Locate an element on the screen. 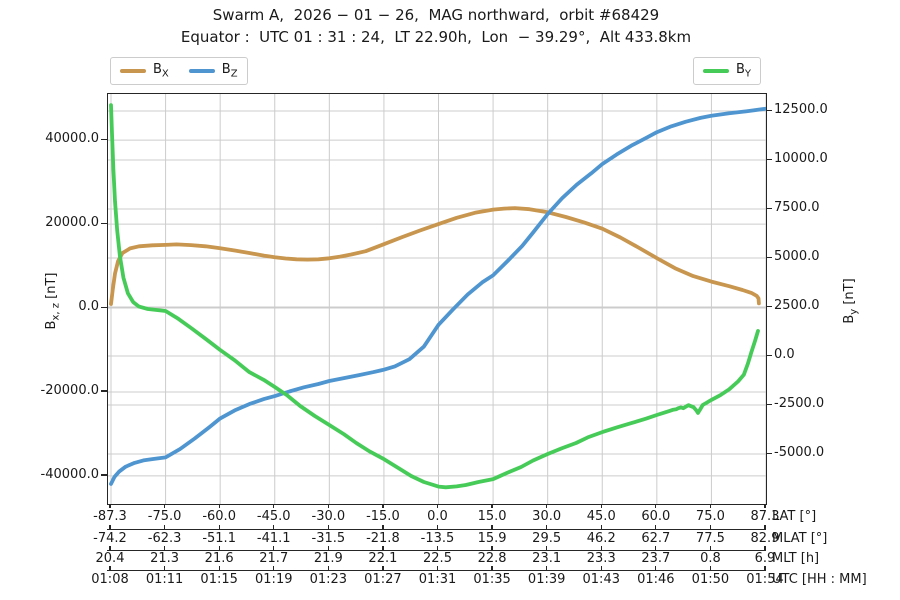 The width and height of the screenshot is (900, 600). x-tick-label-utc: 01:39 is located at coordinates (546, 579).